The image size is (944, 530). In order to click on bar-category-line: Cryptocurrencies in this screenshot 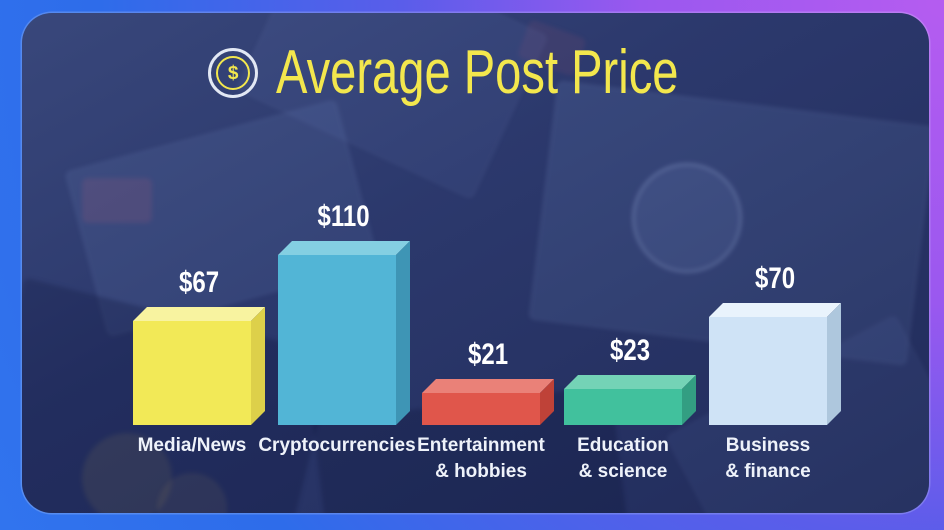, I will do `click(337, 445)`.